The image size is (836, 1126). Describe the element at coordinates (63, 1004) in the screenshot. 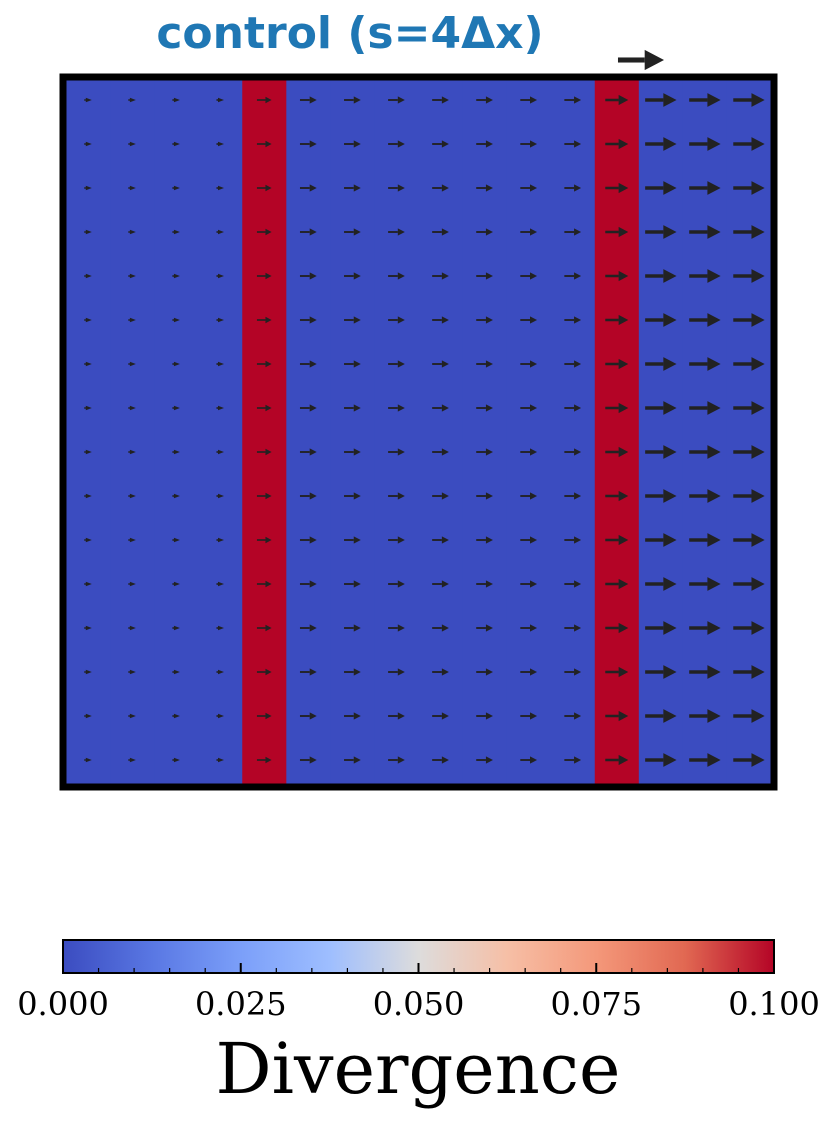

I see `colorbar-tick-label: 0.000` at that location.